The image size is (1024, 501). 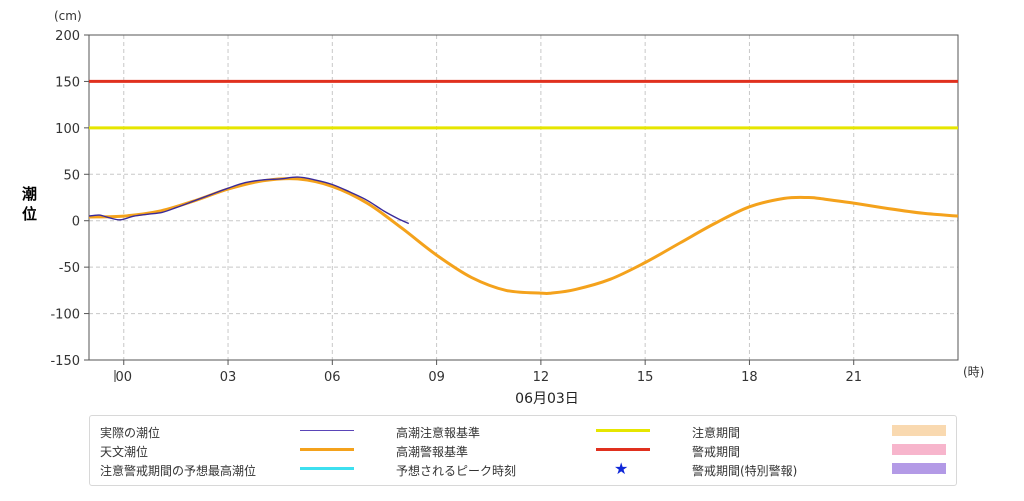 What do you see at coordinates (228, 377) in the screenshot?
I see `x-tick-label: 03` at bounding box center [228, 377].